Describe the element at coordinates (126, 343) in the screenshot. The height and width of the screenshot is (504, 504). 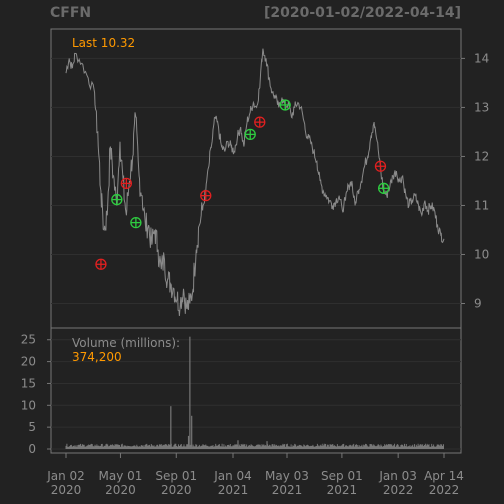
I see `volume-legend-label: Volume (millions):` at that location.